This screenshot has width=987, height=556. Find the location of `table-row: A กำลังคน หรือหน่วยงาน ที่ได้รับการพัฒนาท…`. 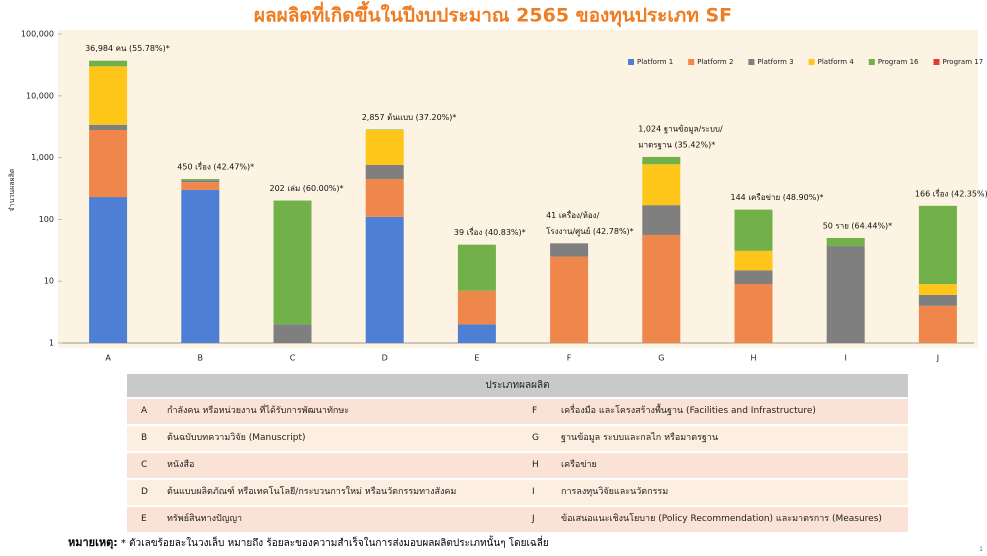

table-row: A กำลังคน หรือหน่วยงาน ที่ได้รับการพัฒนาท… is located at coordinates (517, 410).